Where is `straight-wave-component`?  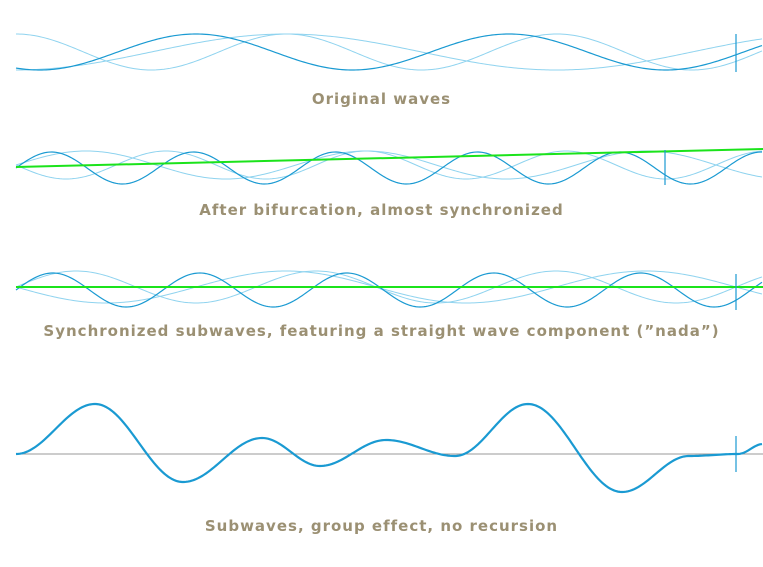
straight-wave-component is located at coordinates (389, 158).